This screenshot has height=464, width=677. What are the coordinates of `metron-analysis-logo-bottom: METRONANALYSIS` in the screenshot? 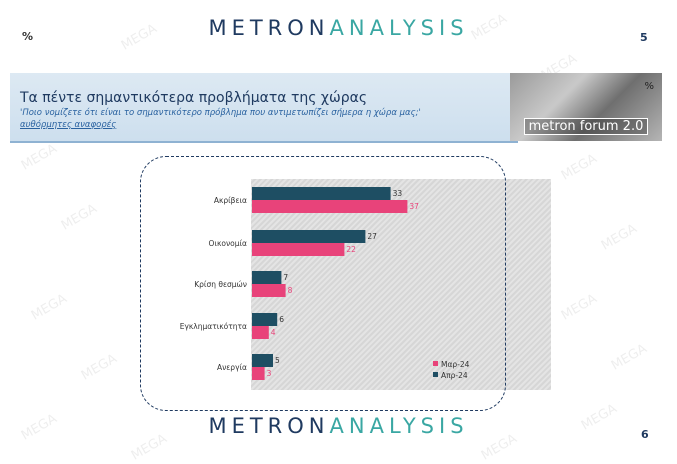 It's located at (338, 426).